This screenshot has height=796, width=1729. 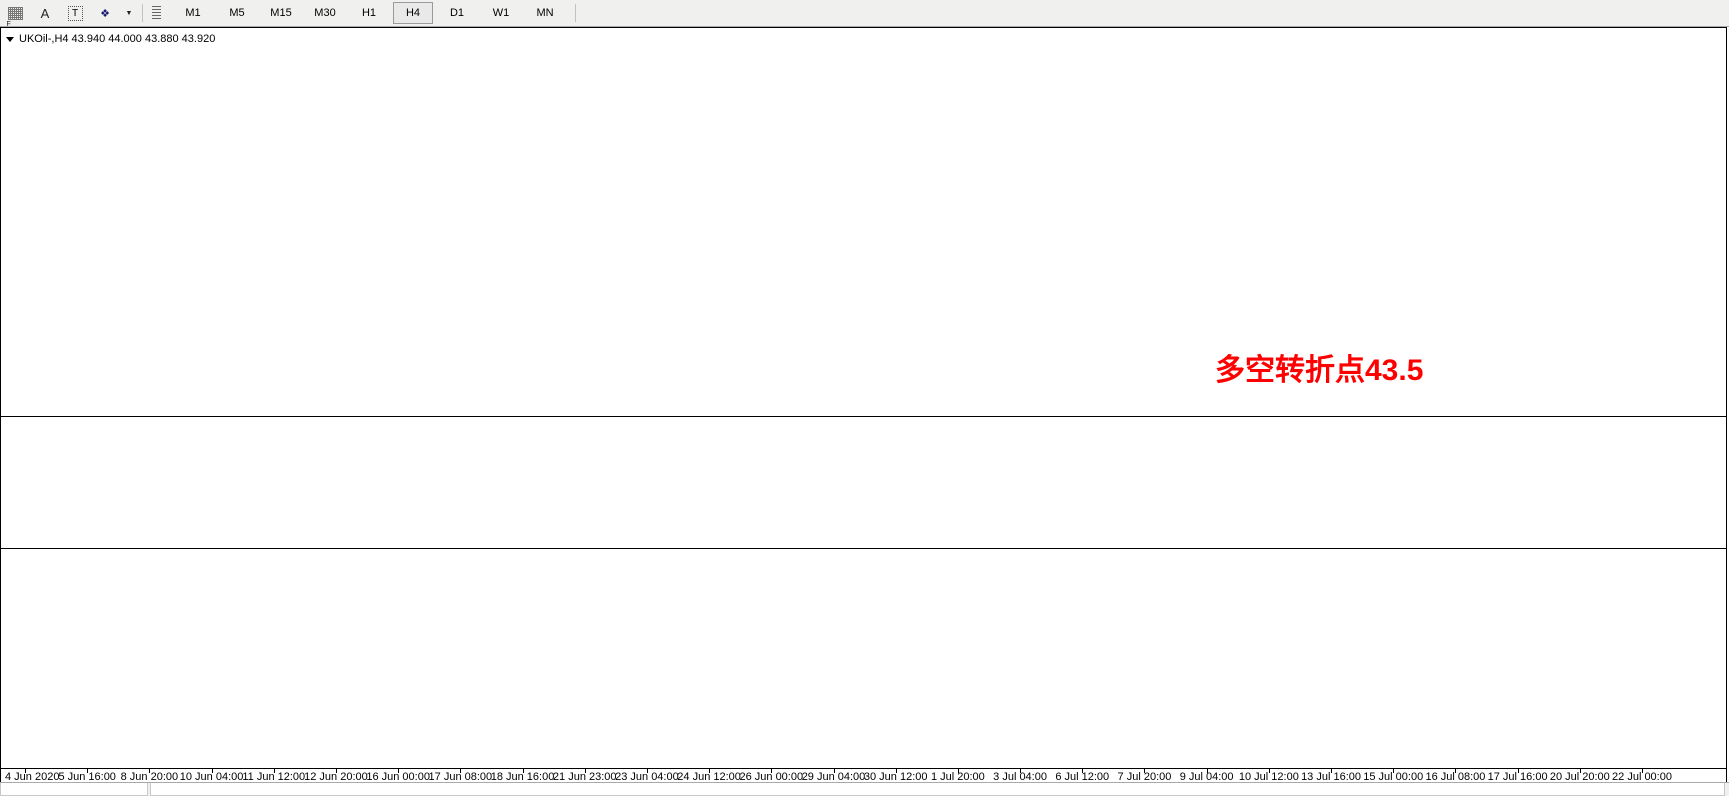 What do you see at coordinates (156, 13) in the screenshot?
I see `bars-icon` at bounding box center [156, 13].